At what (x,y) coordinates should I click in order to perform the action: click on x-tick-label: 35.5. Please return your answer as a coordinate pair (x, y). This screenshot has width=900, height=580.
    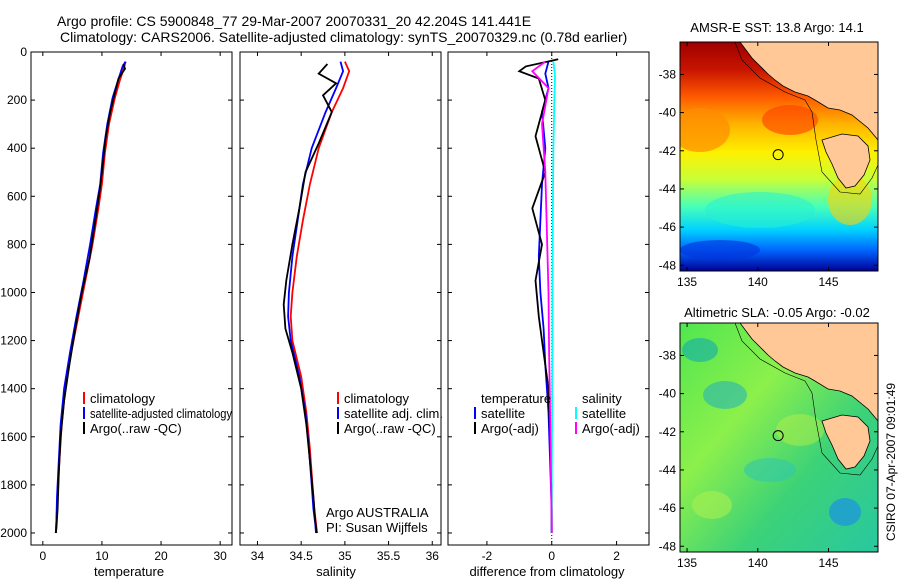
    Looking at the image, I should click on (389, 556).